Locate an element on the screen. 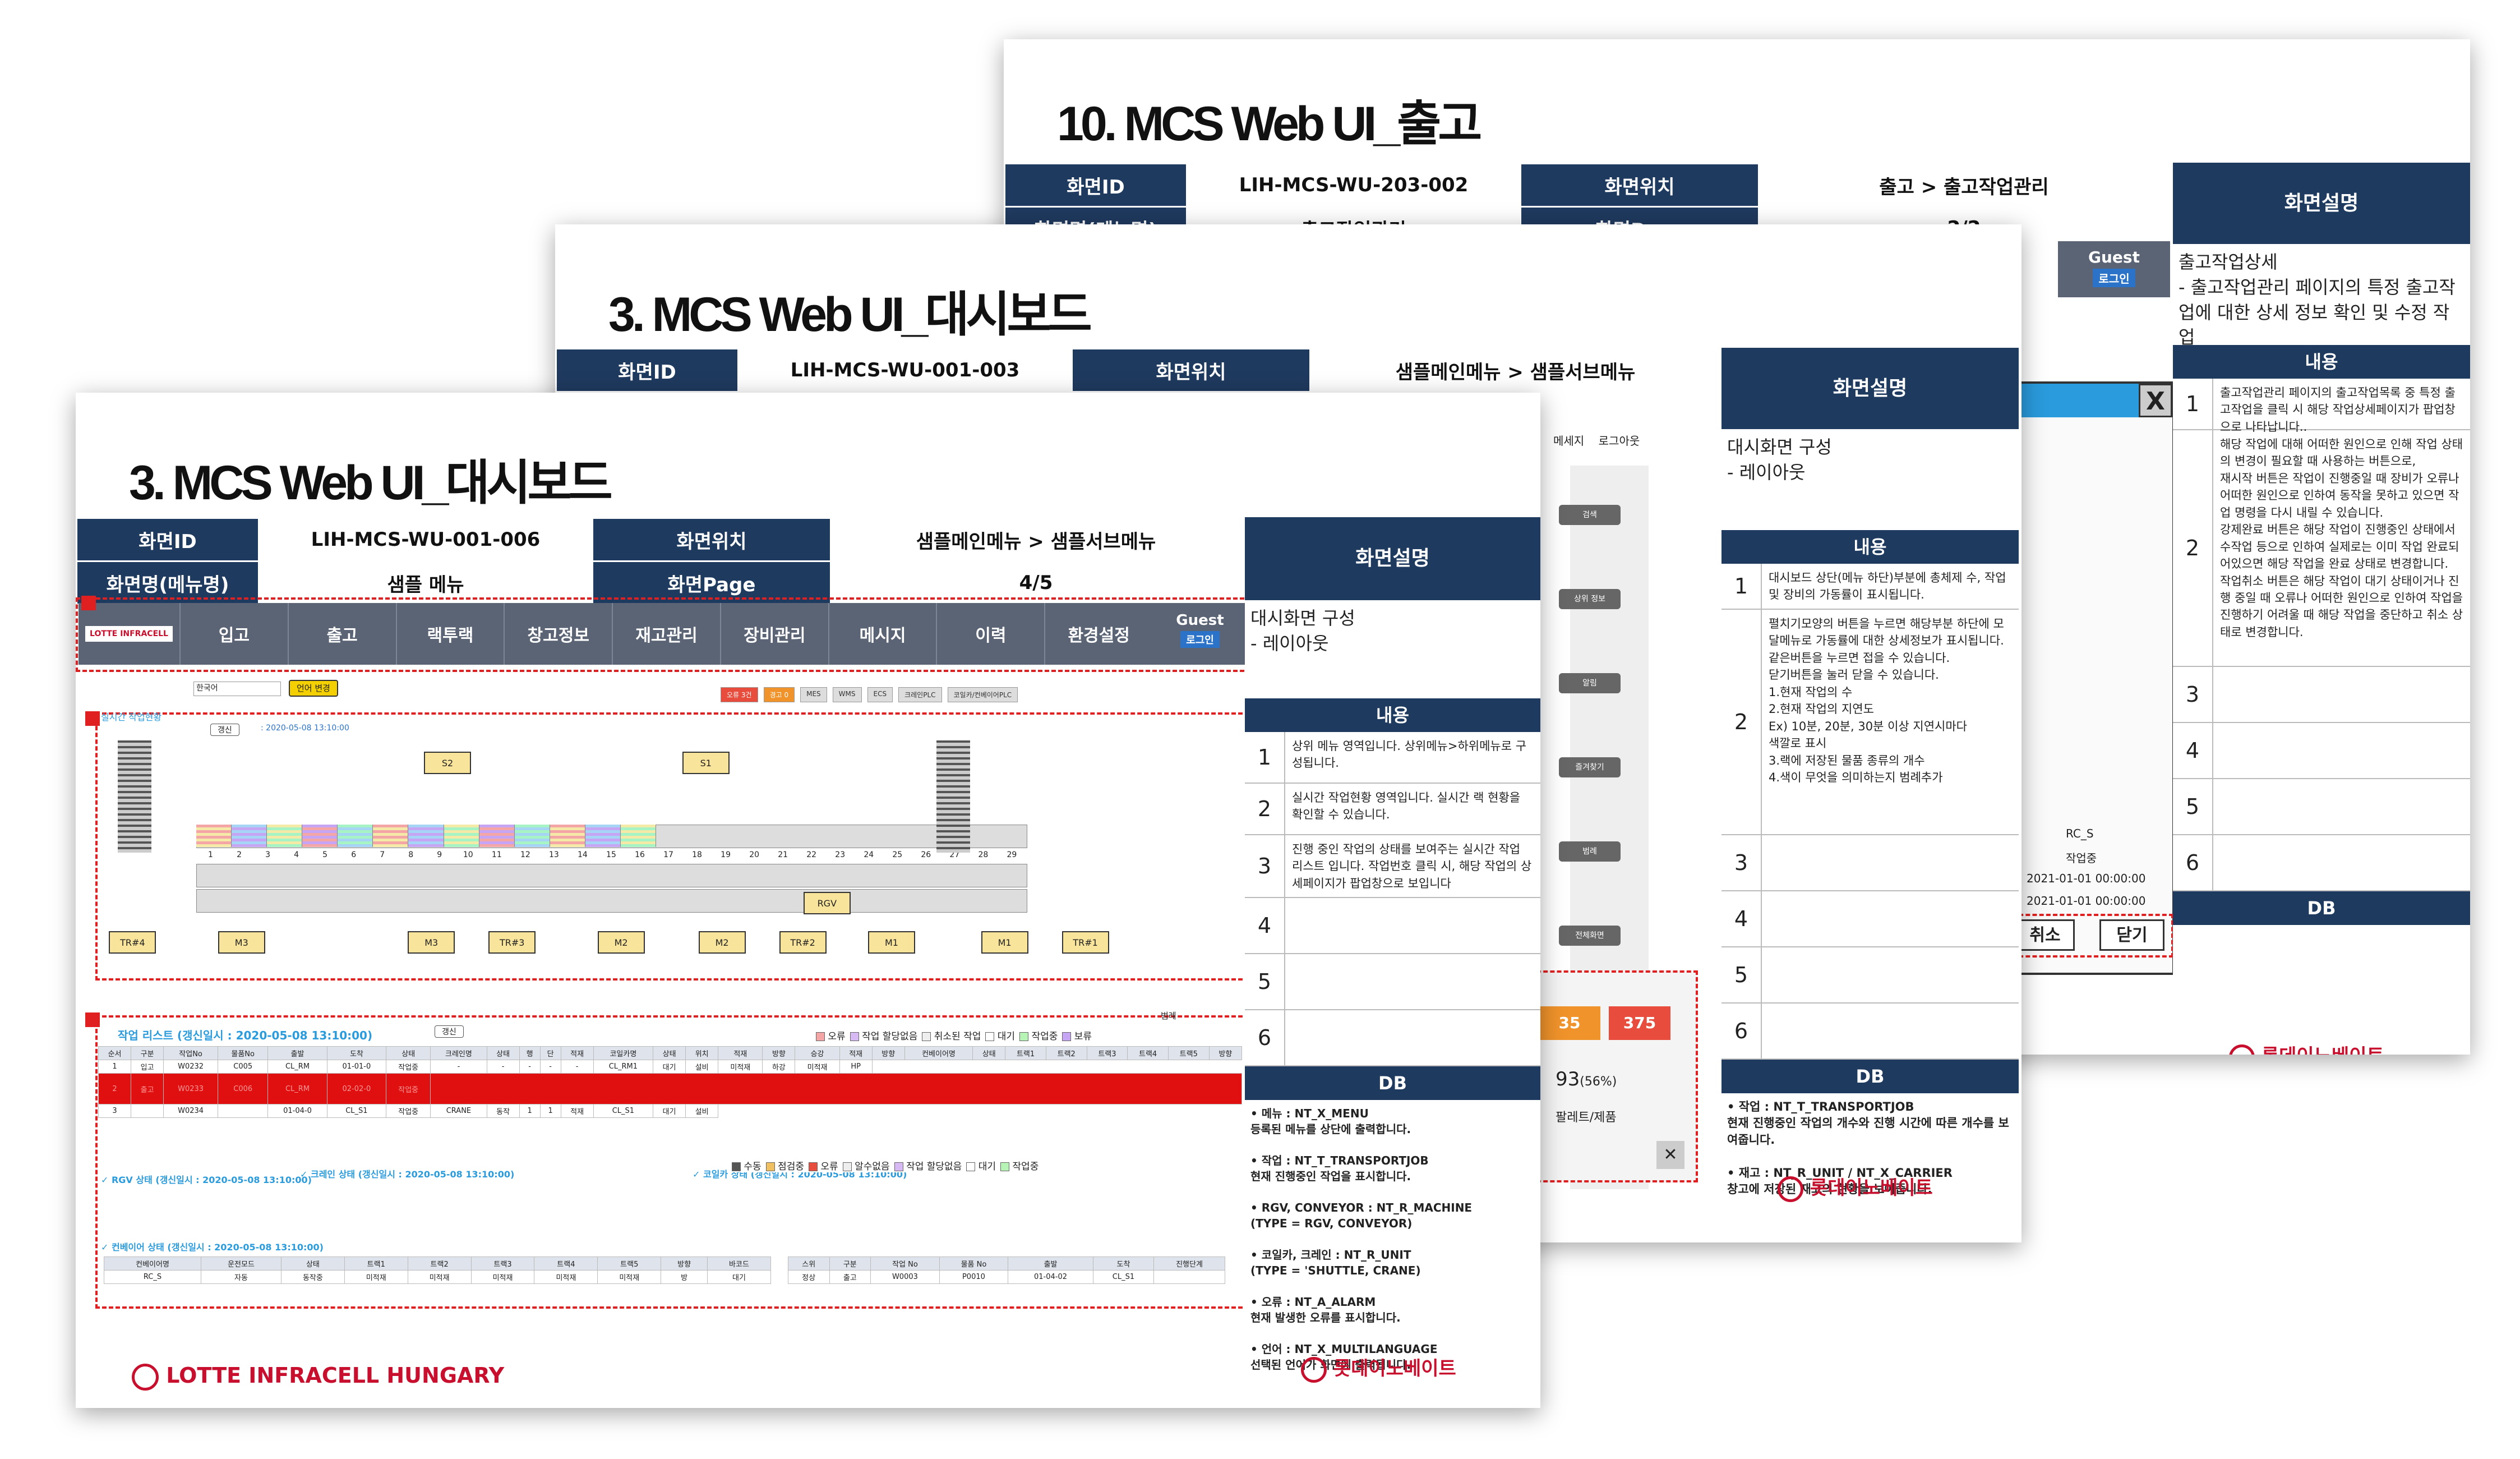 The image size is (2520, 1459). side-menu-item: 즐겨찾기 is located at coordinates (1590, 767).